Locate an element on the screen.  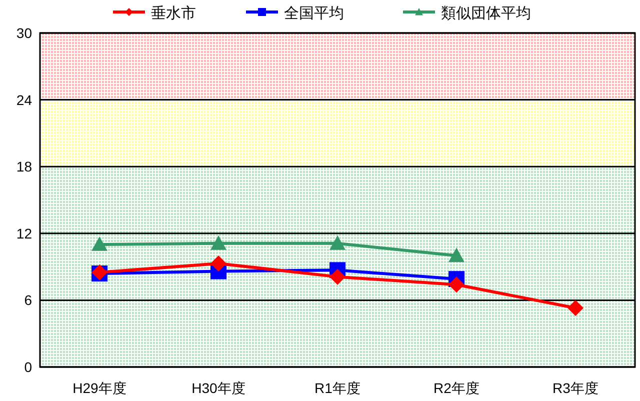
y-tick-label: 24 is located at coordinates (24, 100).